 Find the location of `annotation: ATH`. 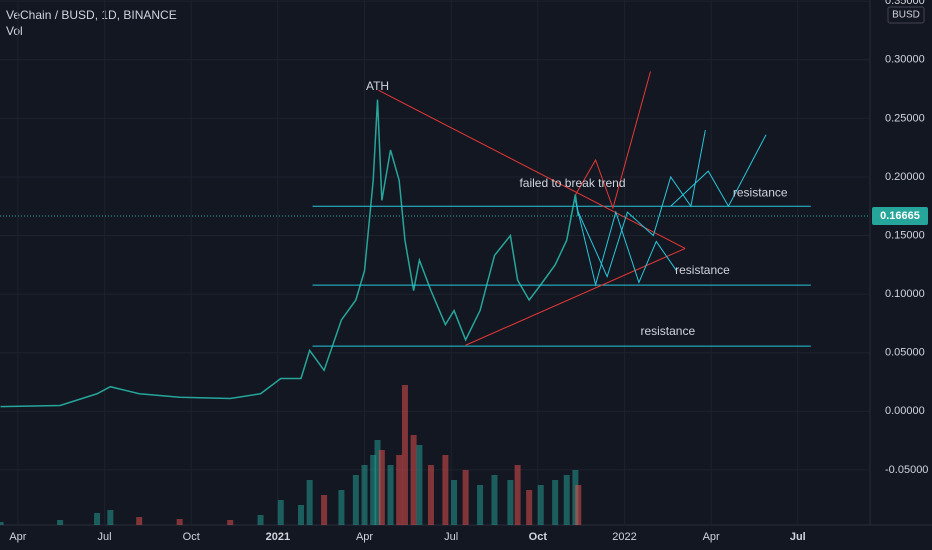

annotation: ATH is located at coordinates (377, 86).